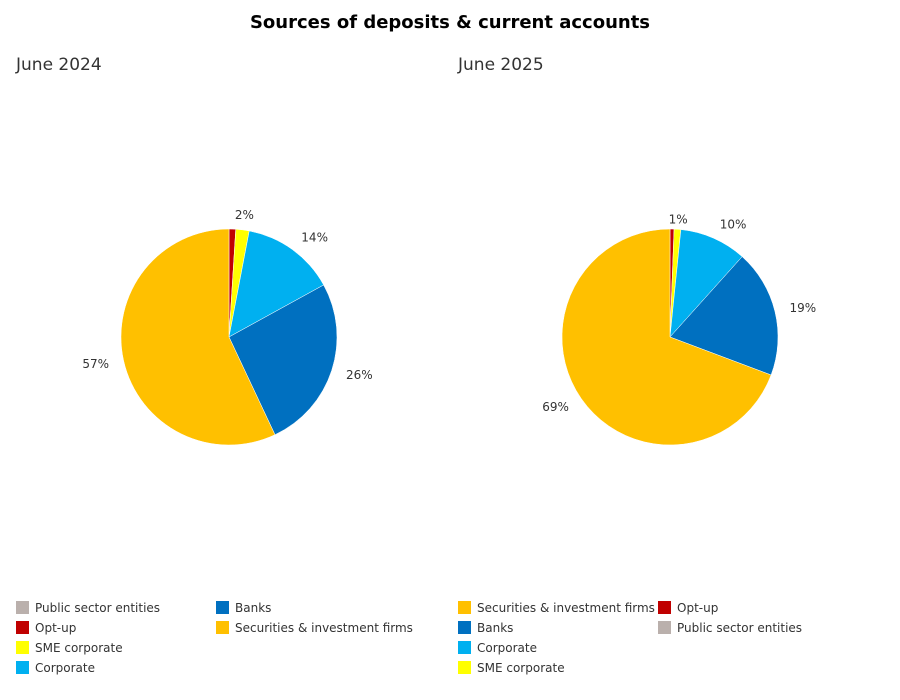 The height and width of the screenshot is (700, 900). Describe the element at coordinates (803, 308) in the screenshot. I see `data-label-banks-1: 19%` at that location.